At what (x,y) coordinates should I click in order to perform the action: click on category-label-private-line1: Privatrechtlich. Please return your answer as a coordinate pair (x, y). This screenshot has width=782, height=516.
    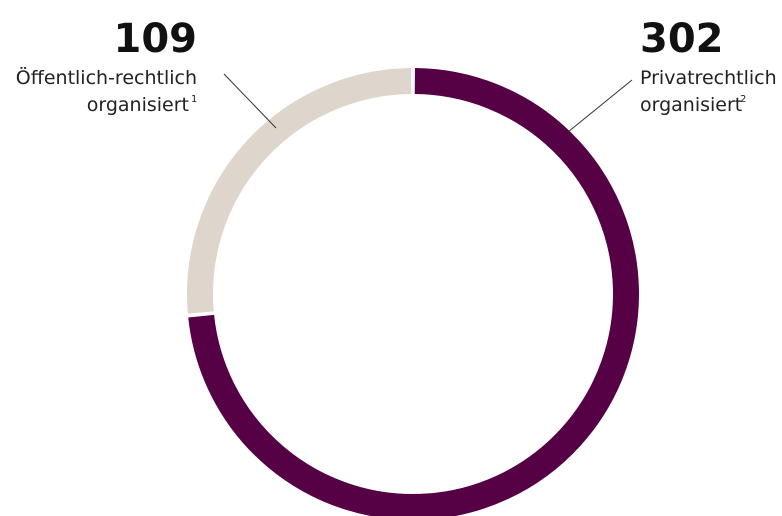
    Looking at the image, I should click on (708, 78).